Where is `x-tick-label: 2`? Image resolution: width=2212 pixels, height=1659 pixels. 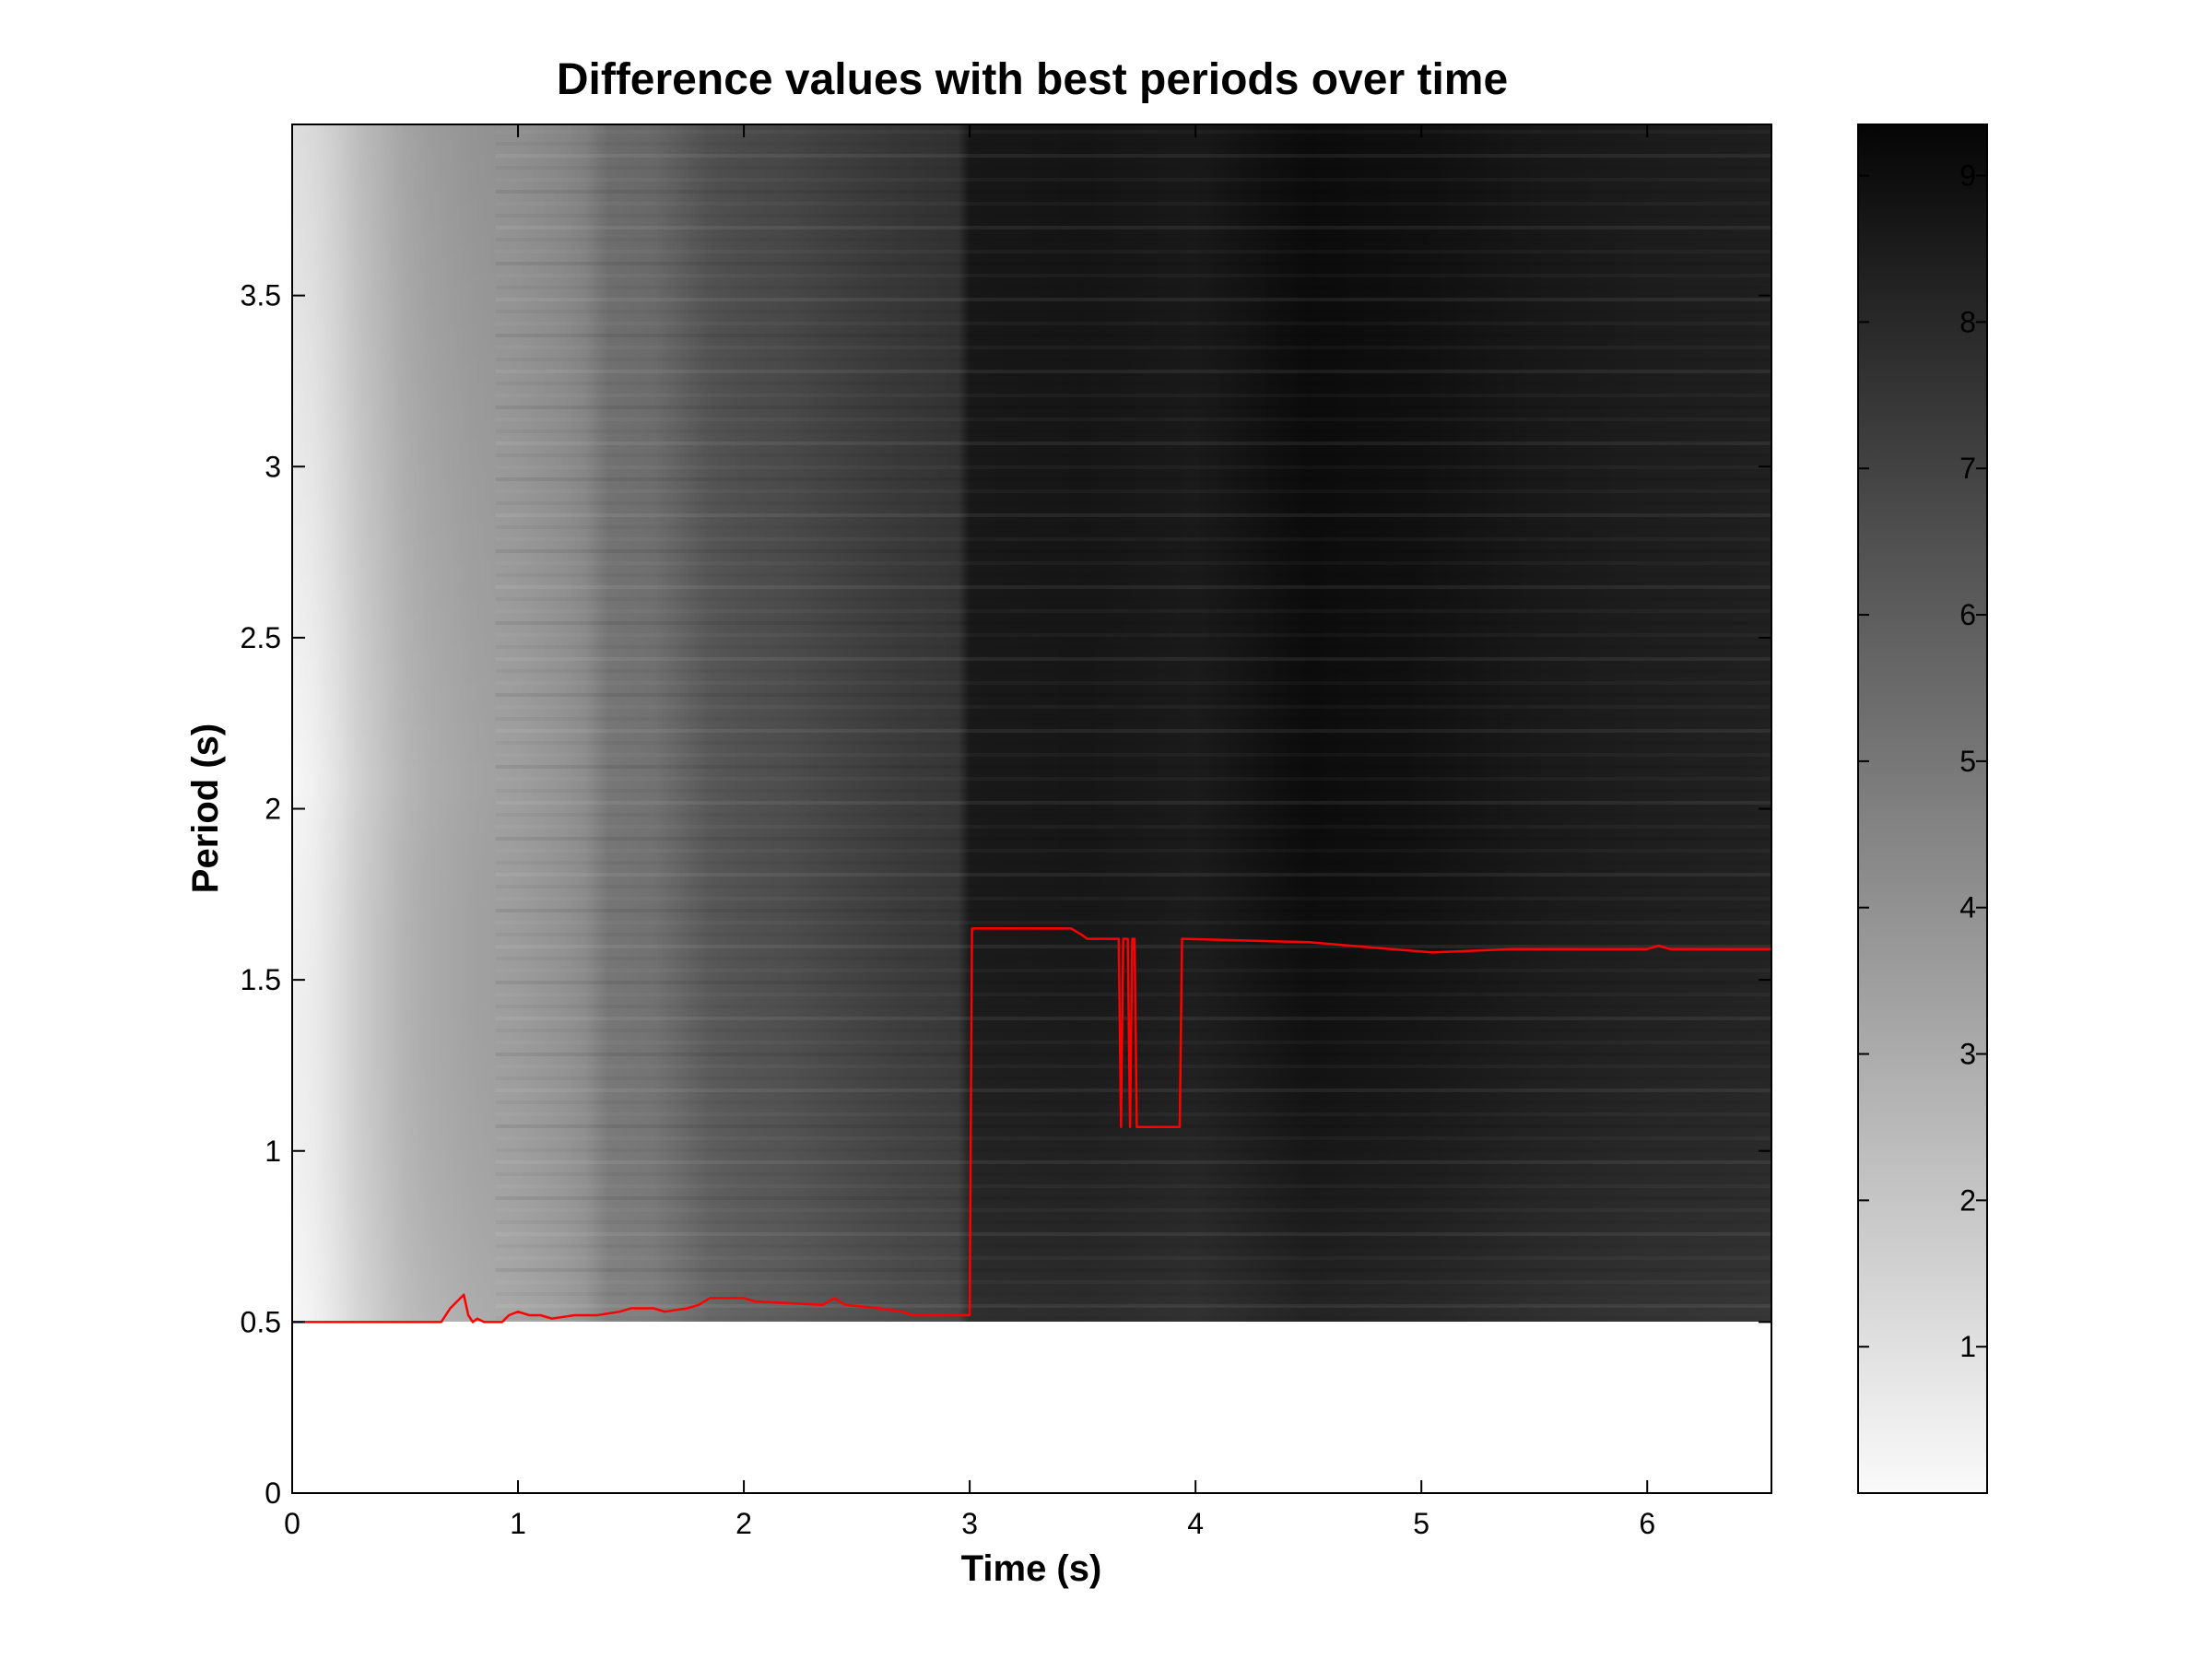 x-tick-label: 2 is located at coordinates (743, 1523).